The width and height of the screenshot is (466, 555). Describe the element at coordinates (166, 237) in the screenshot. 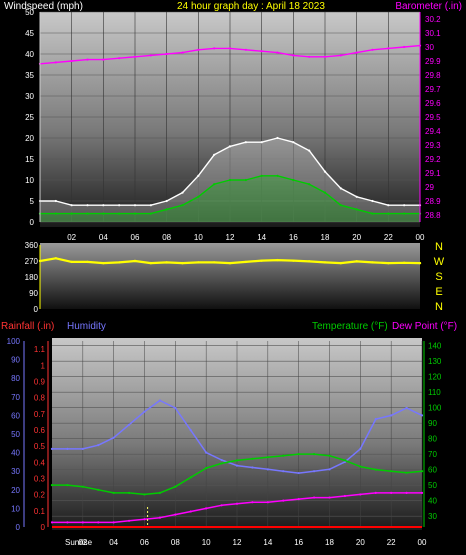

I see `wind-x-tick-label: 08` at that location.